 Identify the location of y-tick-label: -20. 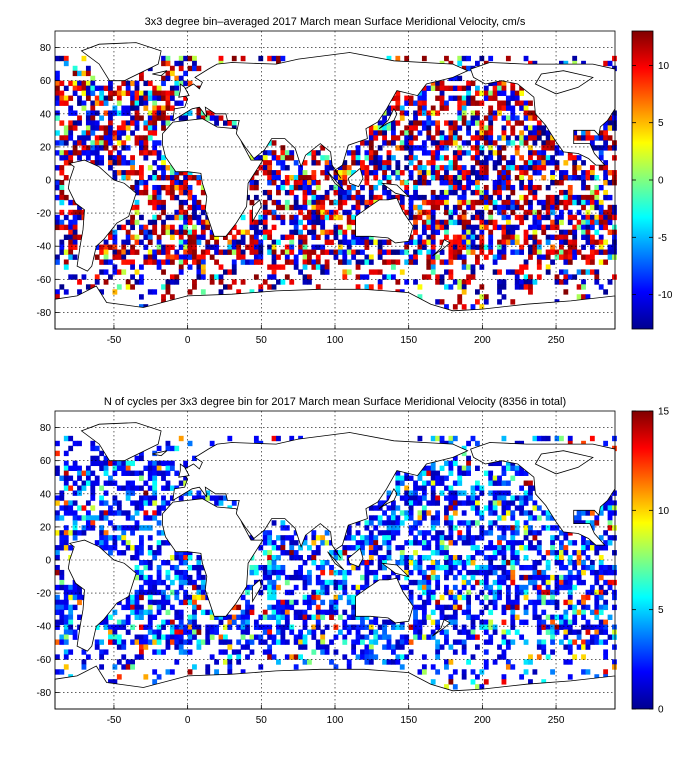
(44, 594).